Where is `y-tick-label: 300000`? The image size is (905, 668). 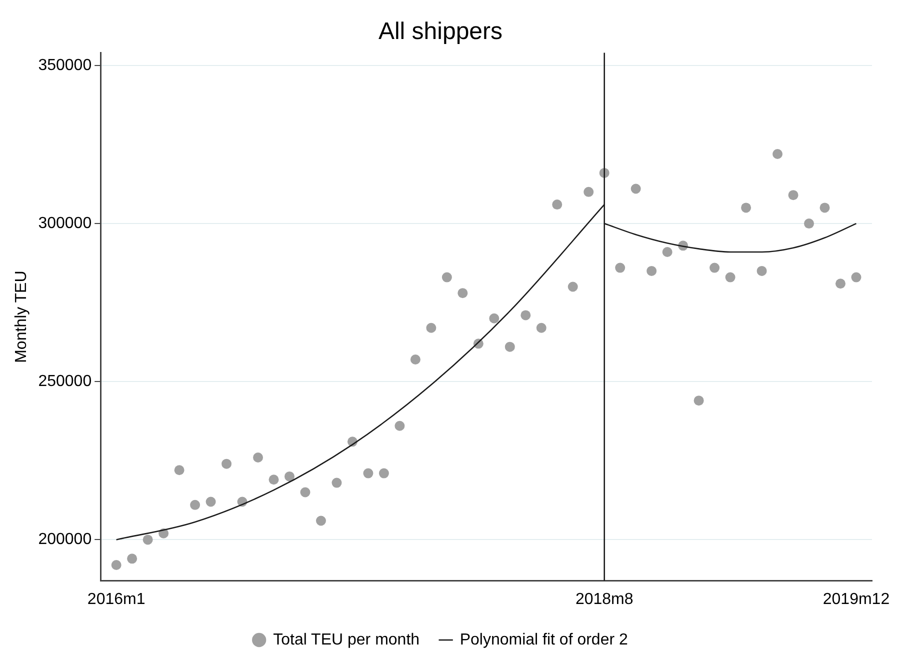
y-tick-label: 300000 is located at coordinates (65, 223).